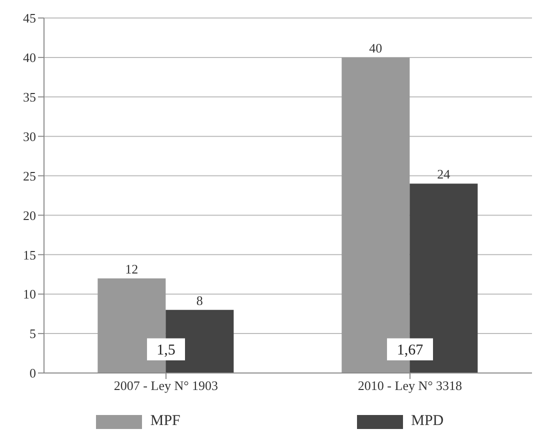 Image resolution: width=550 pixels, height=448 pixels. I want to click on x-tick-label: 2007 - Ley N° 1903, so click(166, 386).